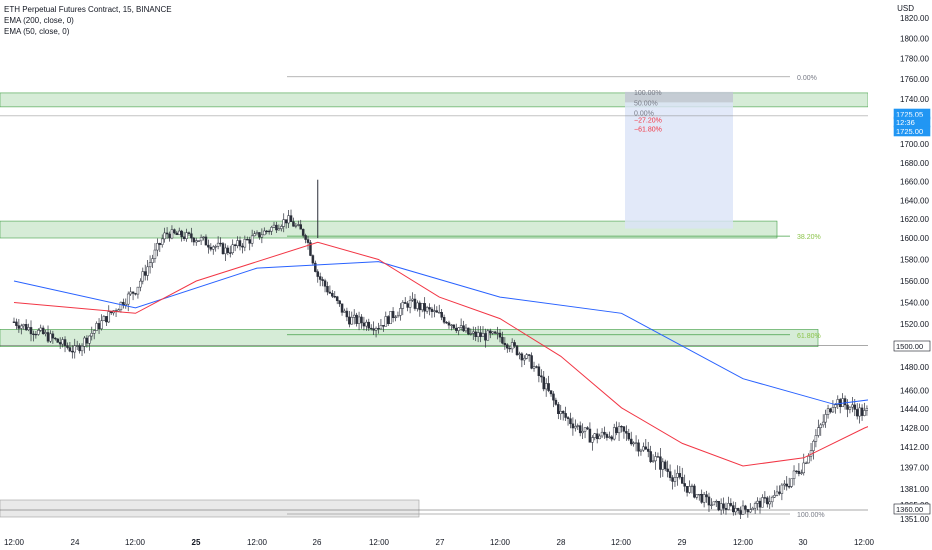 Image resolution: width=932 pixels, height=550 pixels. Describe the element at coordinates (648, 93) in the screenshot. I see `mini-fib-label: 100.00%` at that location.